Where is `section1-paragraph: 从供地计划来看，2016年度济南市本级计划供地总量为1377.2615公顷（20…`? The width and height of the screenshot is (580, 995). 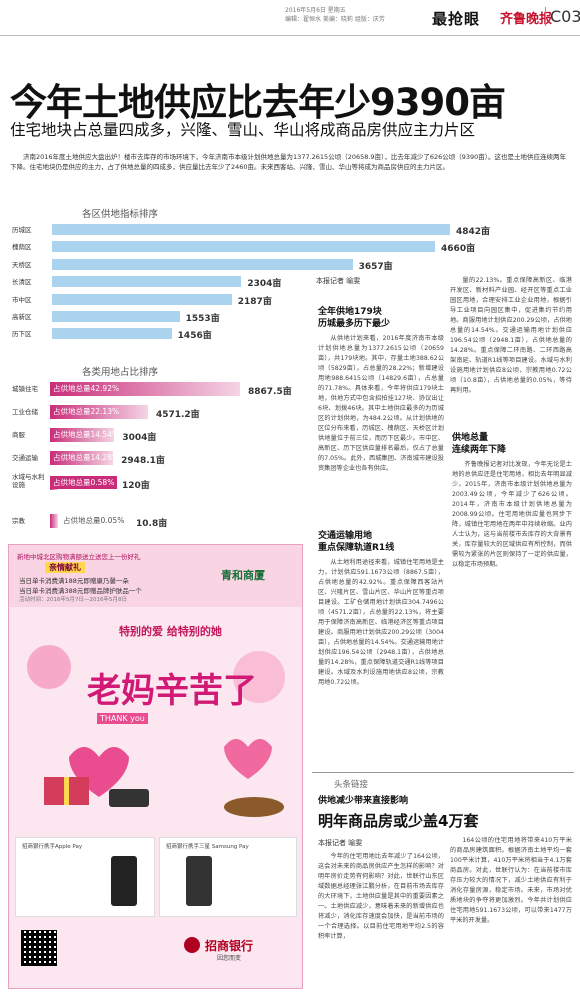 section1-paragraph: 从供地计划来看，2016年度济南市本级计划供地总量为1377.2615公顷（20… is located at coordinates (381, 403).